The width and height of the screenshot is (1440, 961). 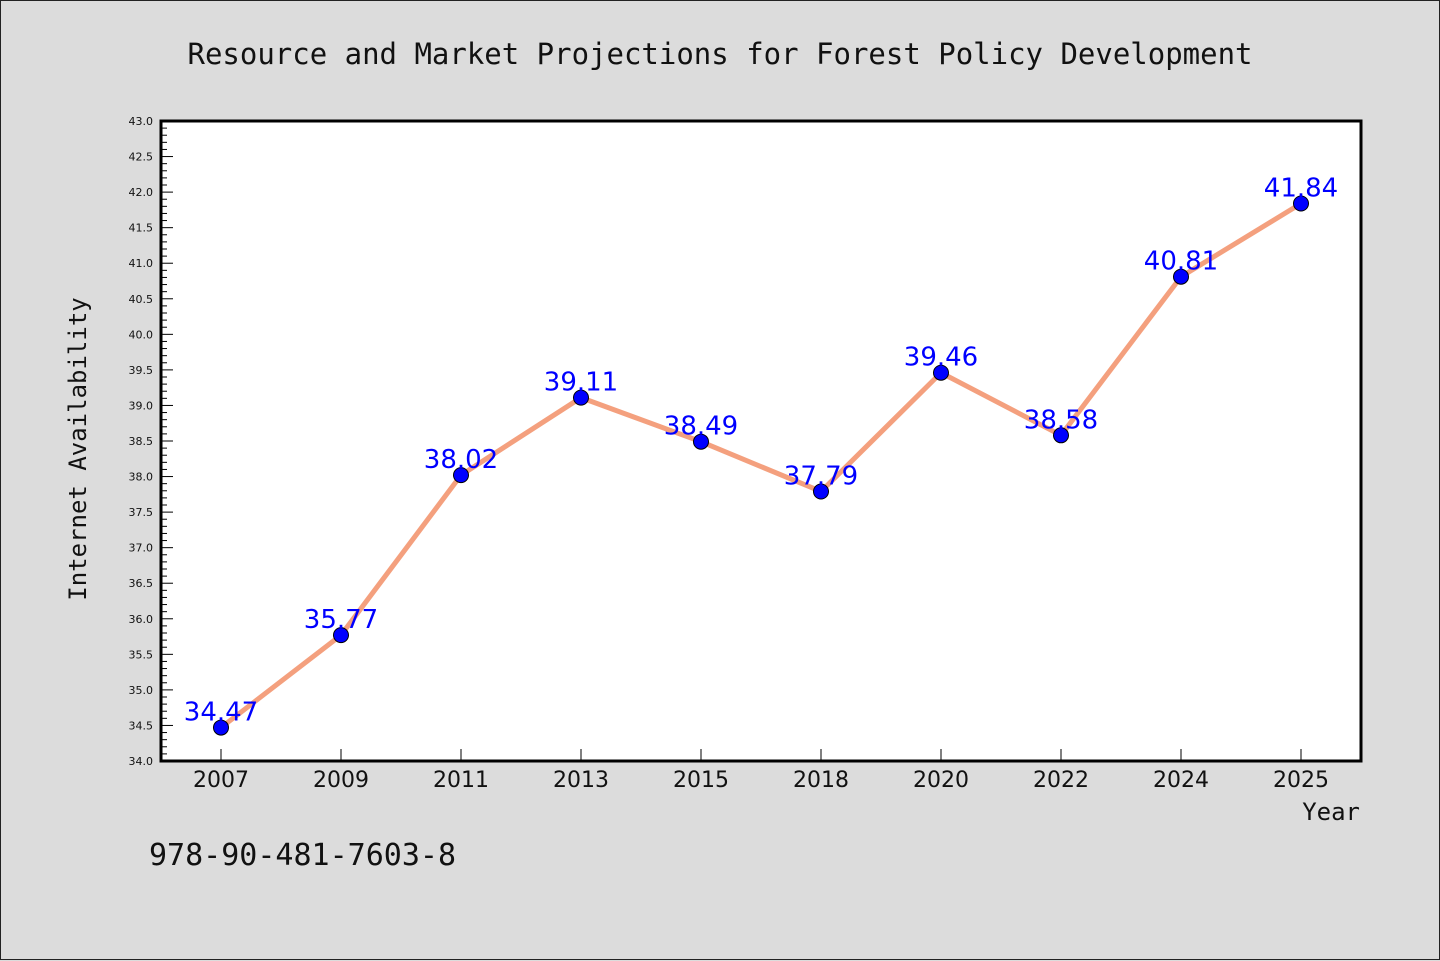 What do you see at coordinates (141, 370) in the screenshot?
I see `y-tick-label: 39.5` at bounding box center [141, 370].